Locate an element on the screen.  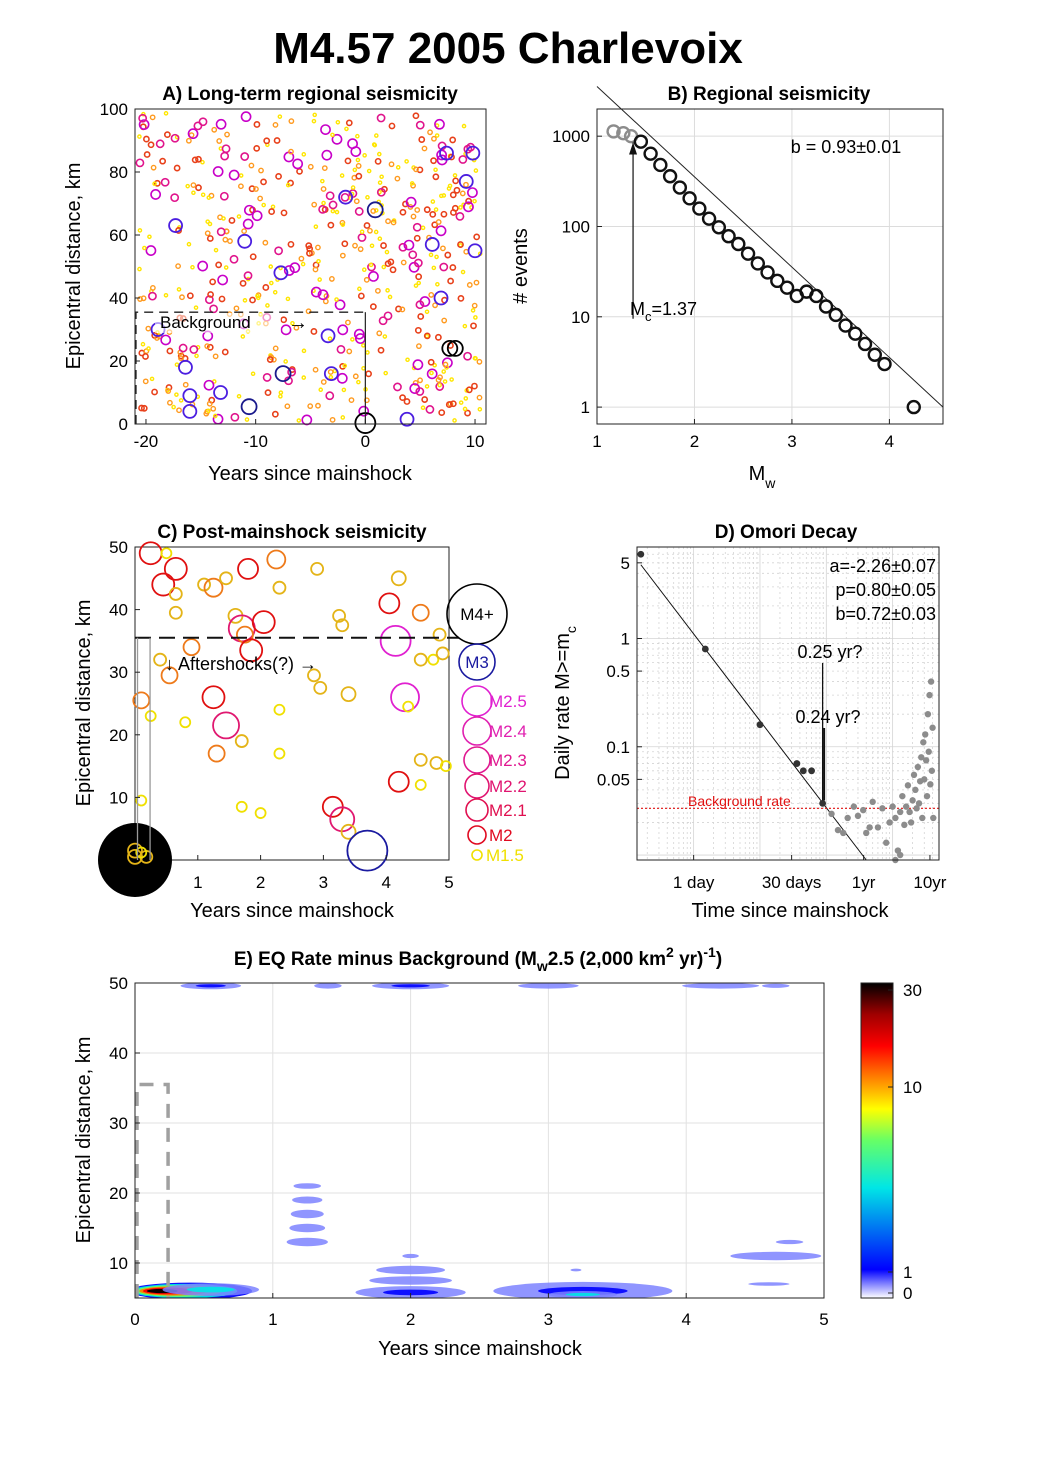
panel-c-annotation: ↓ Aftershocks(?) → is located at coordinates (241, 664).